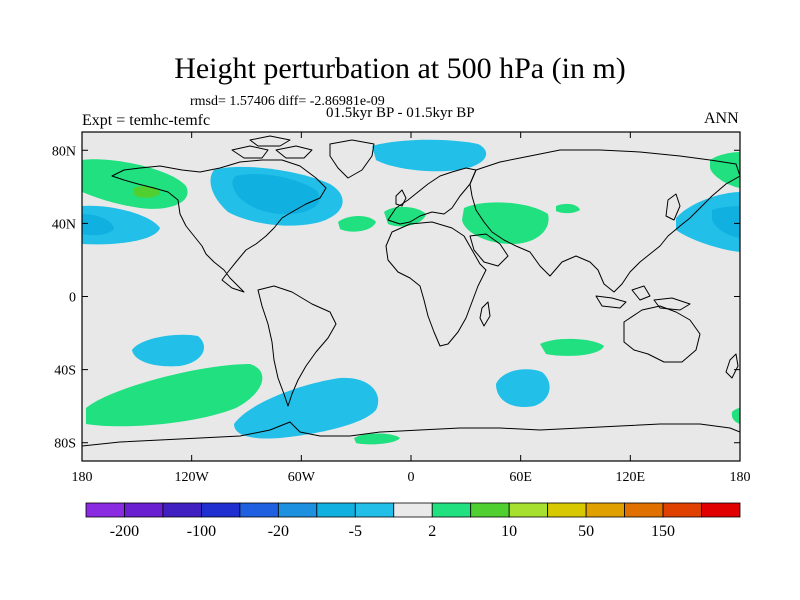  What do you see at coordinates (272, 147) in the screenshot?
I see `coastline-arctic-islands` at bounding box center [272, 147].